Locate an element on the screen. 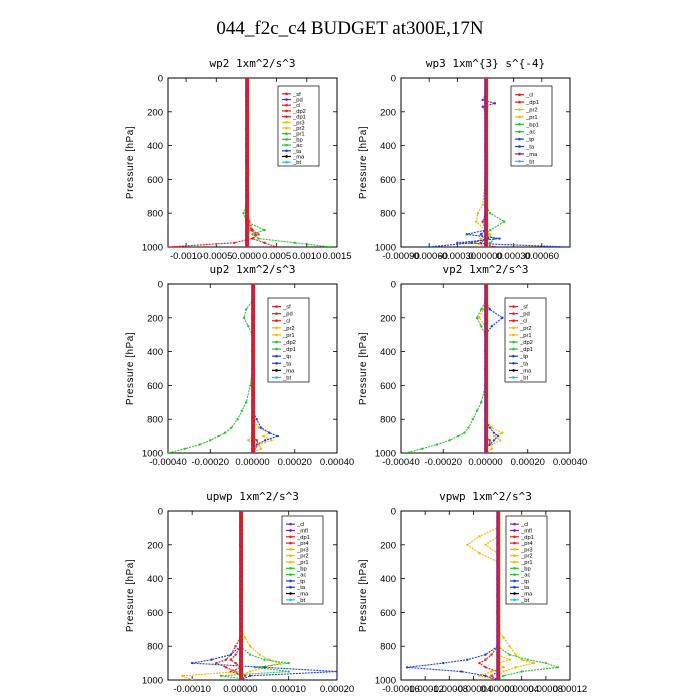 Image resolution: width=700 pixels, height=700 pixels. panel-title: vpwp 1xm^2/s^3 is located at coordinates (485, 496).